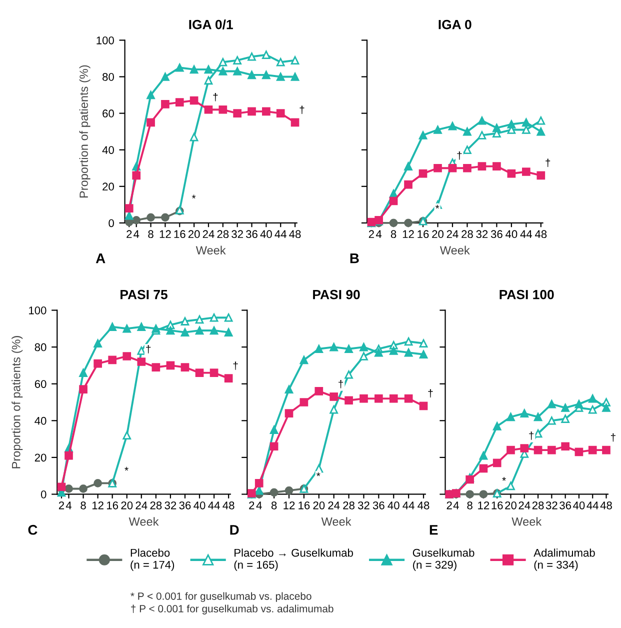  Describe the element at coordinates (434, 530) in the screenshot. I see `text: E` at that location.